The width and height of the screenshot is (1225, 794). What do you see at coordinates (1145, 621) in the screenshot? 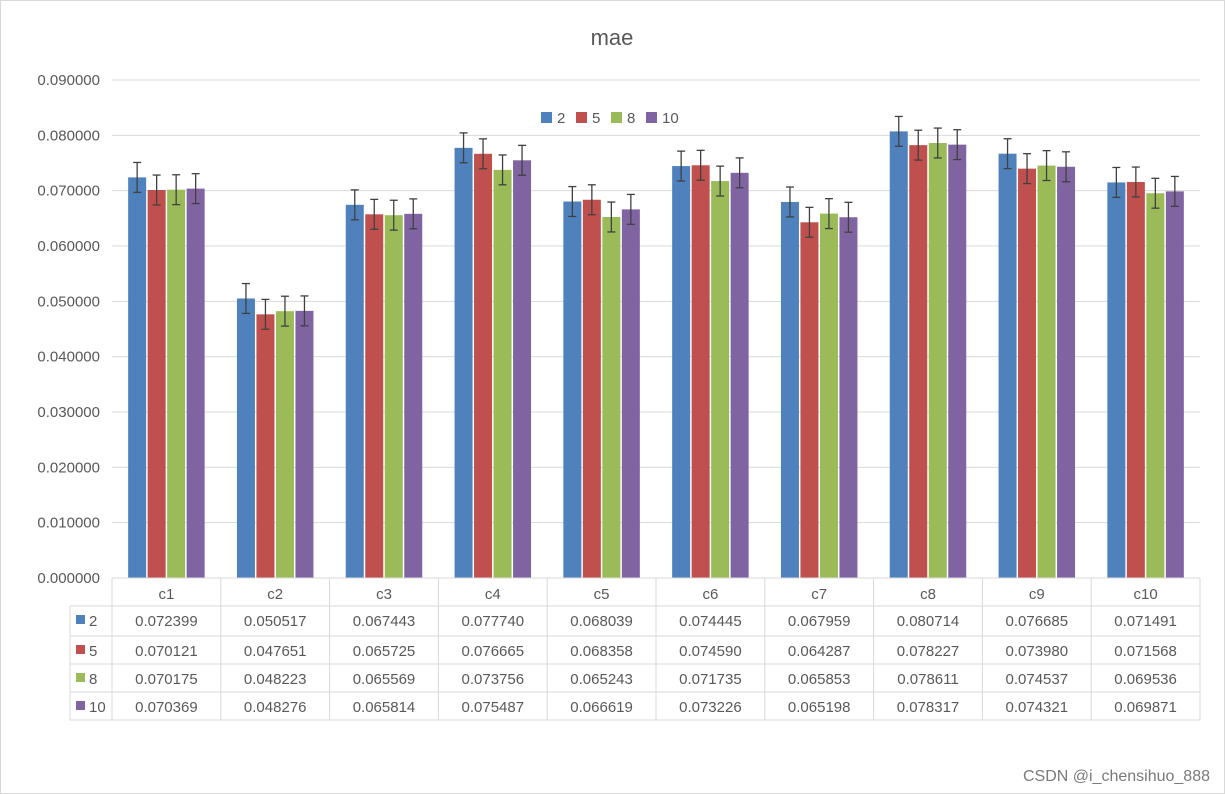
I see `table-cell: 0.071491` at bounding box center [1145, 621].